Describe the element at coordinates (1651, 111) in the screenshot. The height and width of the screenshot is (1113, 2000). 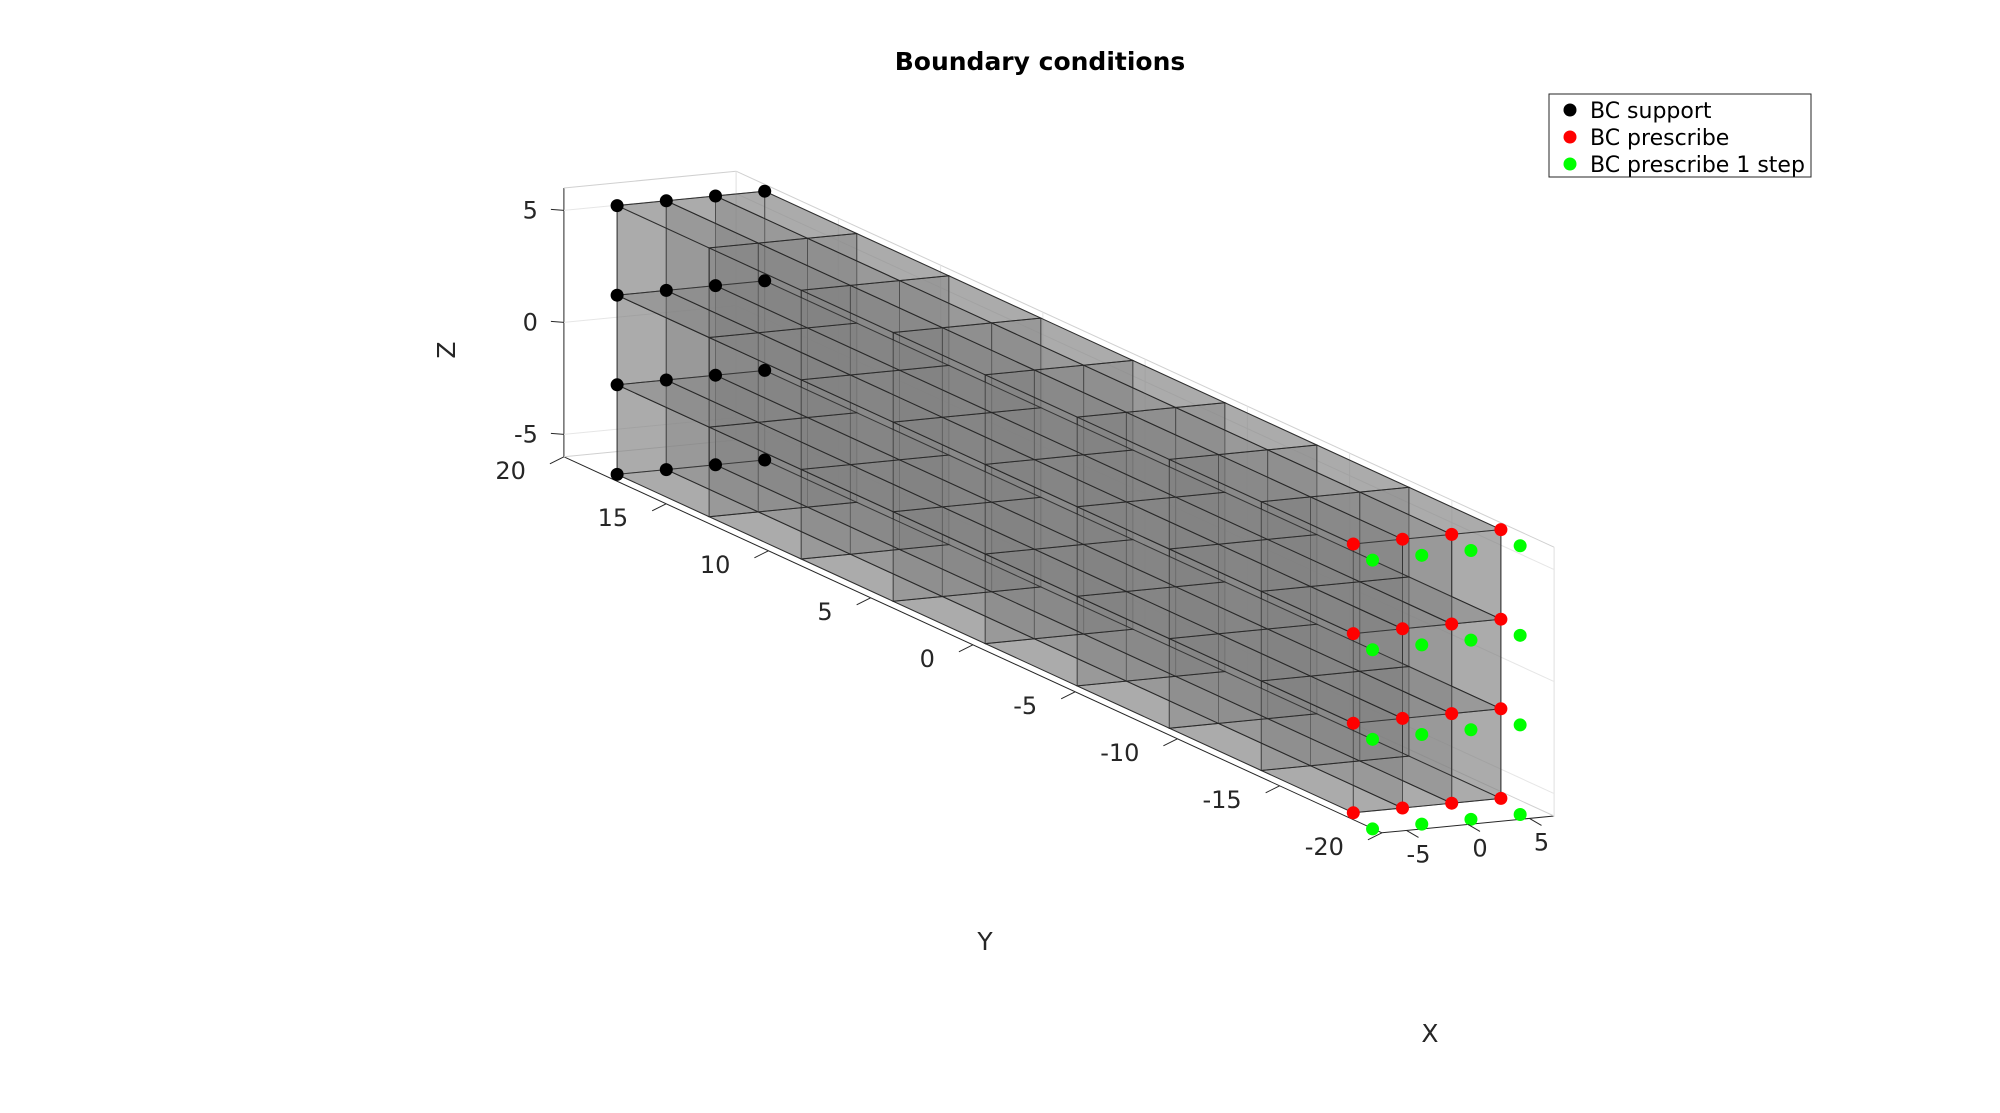
I see `legend-entry: BC support` at that location.